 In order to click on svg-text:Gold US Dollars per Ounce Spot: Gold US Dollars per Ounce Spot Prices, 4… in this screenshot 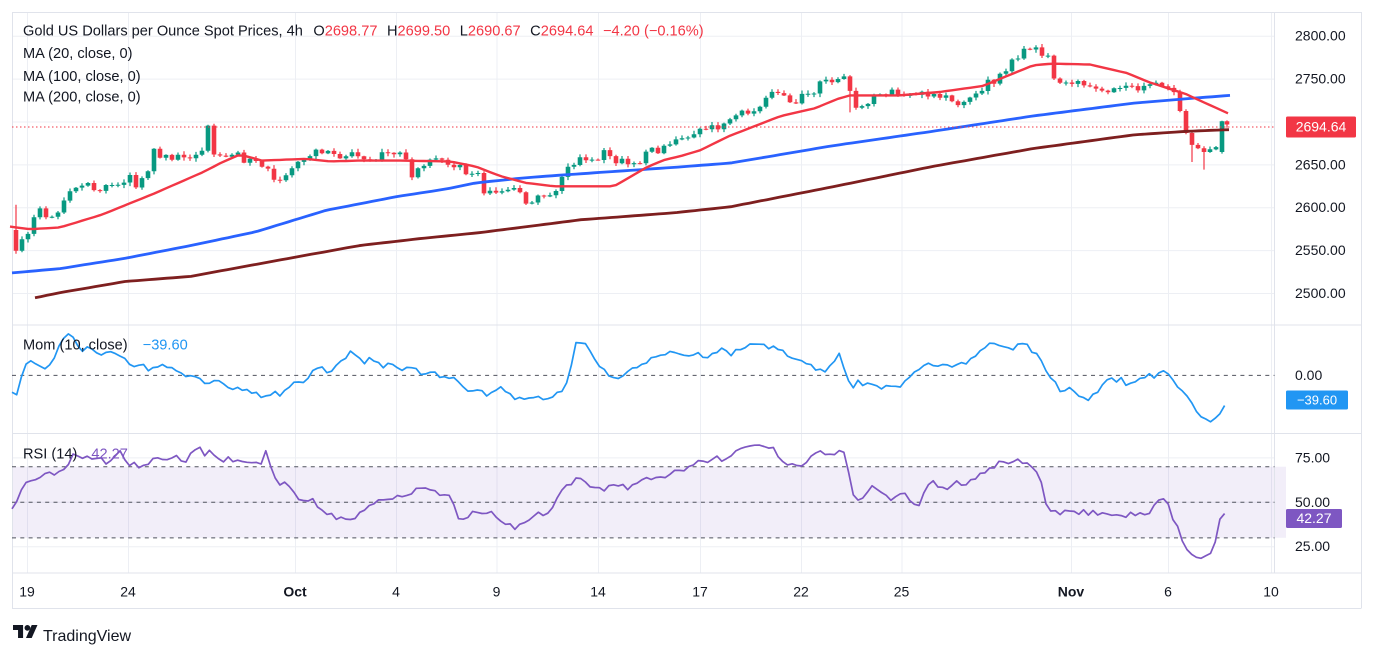, I will do `click(363, 32)`.